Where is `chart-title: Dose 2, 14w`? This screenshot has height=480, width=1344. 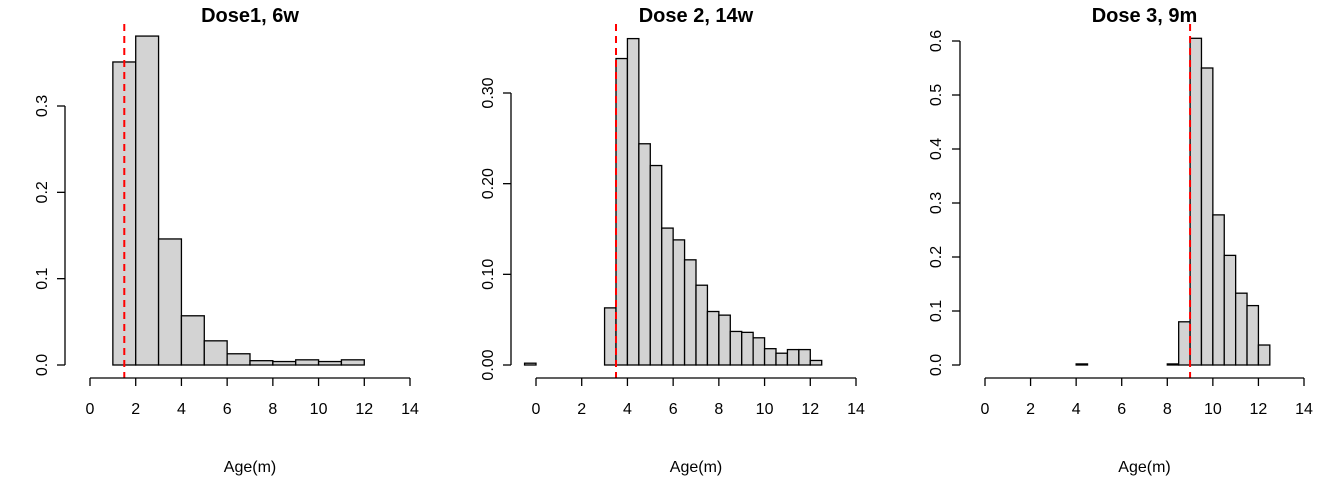 chart-title: Dose 2, 14w is located at coordinates (696, 16).